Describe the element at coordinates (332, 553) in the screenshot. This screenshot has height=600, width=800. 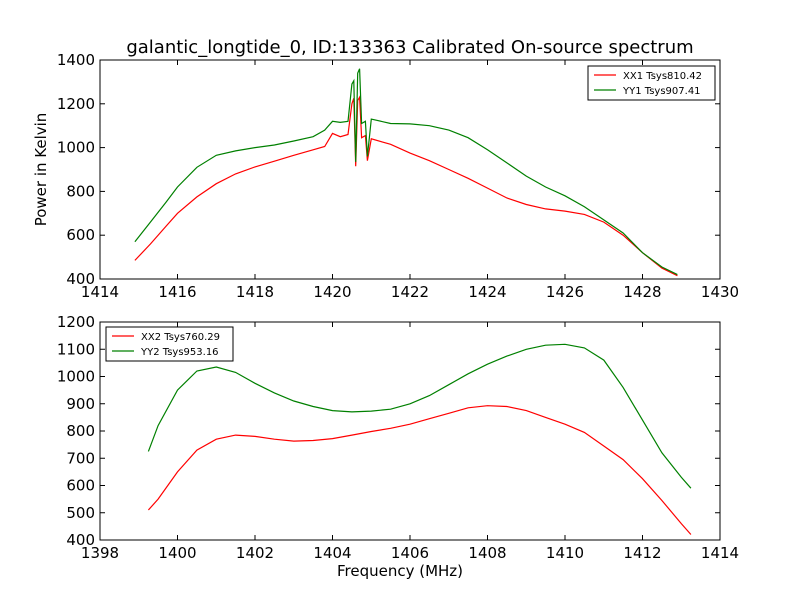
I see `x-tick-label: 1404` at that location.